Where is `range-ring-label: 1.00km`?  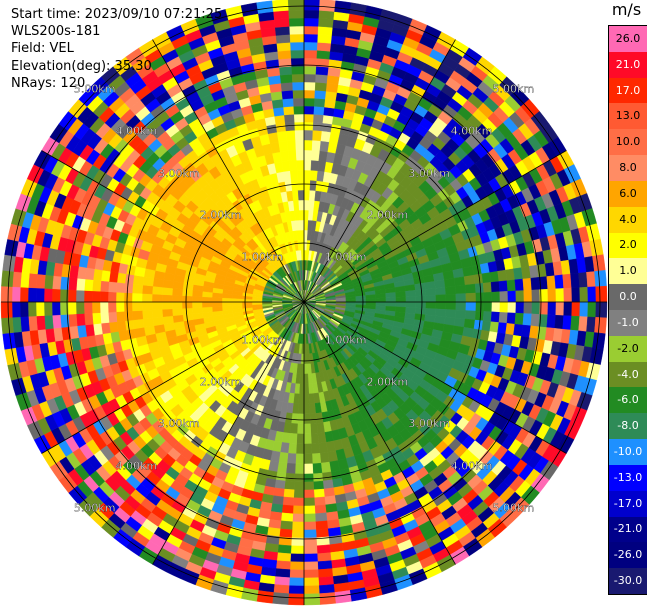 range-ring-label: 1.00km is located at coordinates (346, 340).